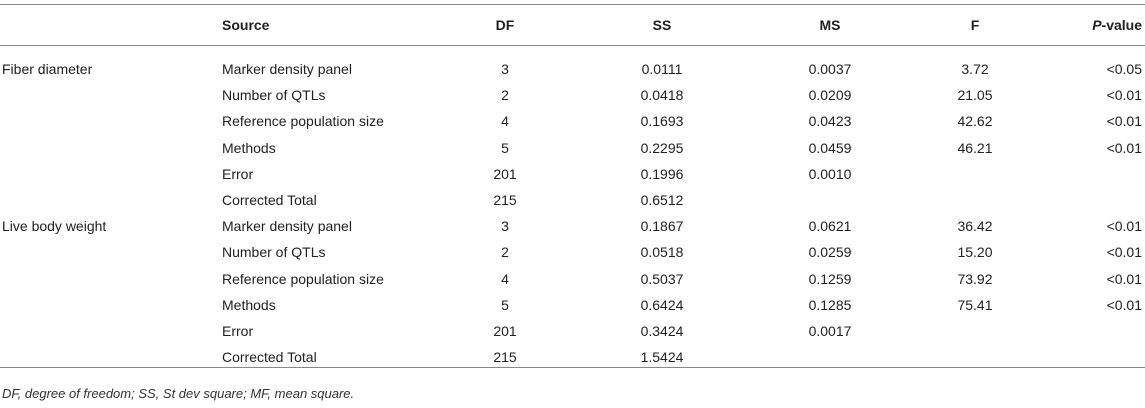 Image resolution: width=1145 pixels, height=408 pixels. I want to click on cell-ms: 0.0037, so click(830, 69).